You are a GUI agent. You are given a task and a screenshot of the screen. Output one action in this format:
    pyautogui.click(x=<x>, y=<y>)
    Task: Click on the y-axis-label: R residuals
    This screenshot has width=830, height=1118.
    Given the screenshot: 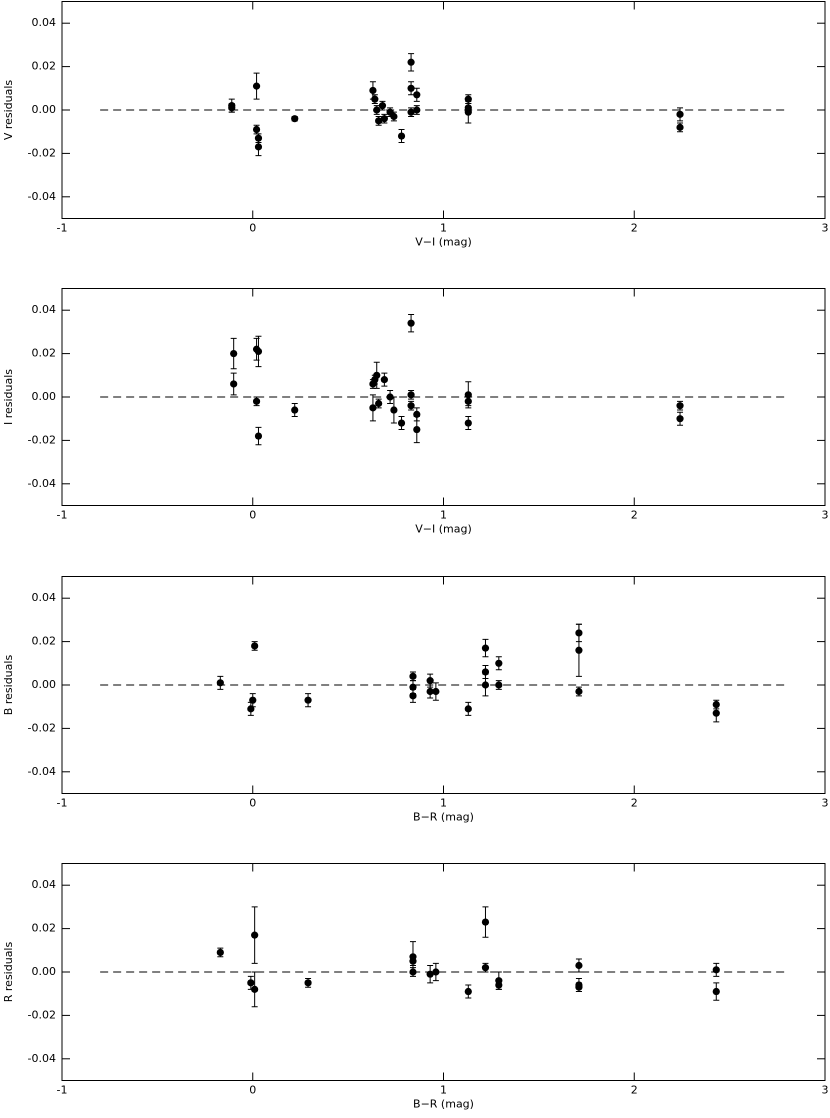 What is the action you would take?
    pyautogui.click(x=8, y=972)
    